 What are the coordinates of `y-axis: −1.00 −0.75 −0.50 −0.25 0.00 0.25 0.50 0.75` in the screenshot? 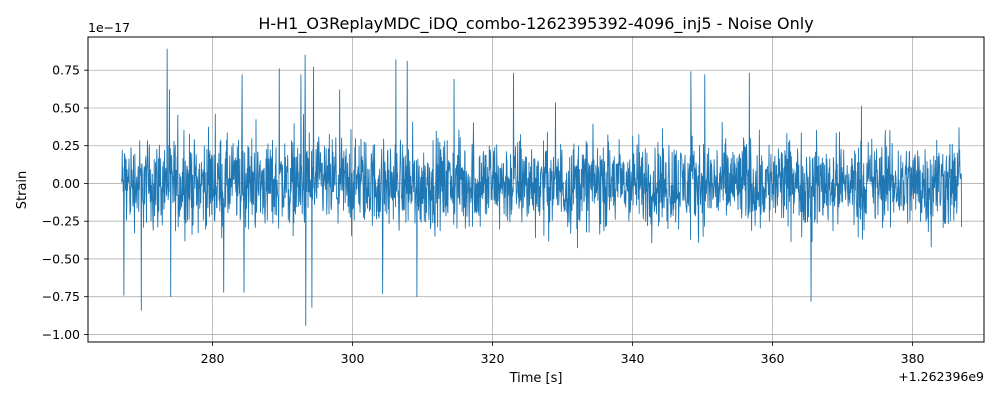 It's located at (65, 202).